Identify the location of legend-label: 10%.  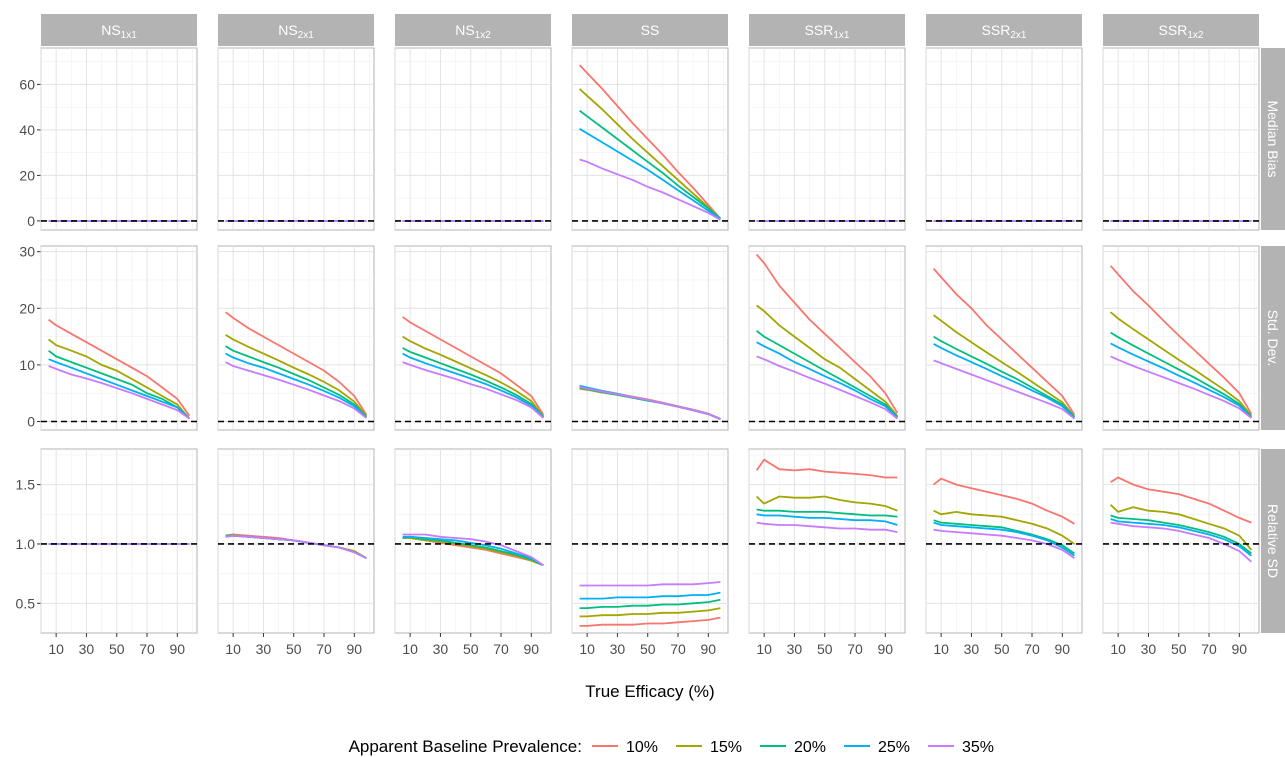
(642, 747).